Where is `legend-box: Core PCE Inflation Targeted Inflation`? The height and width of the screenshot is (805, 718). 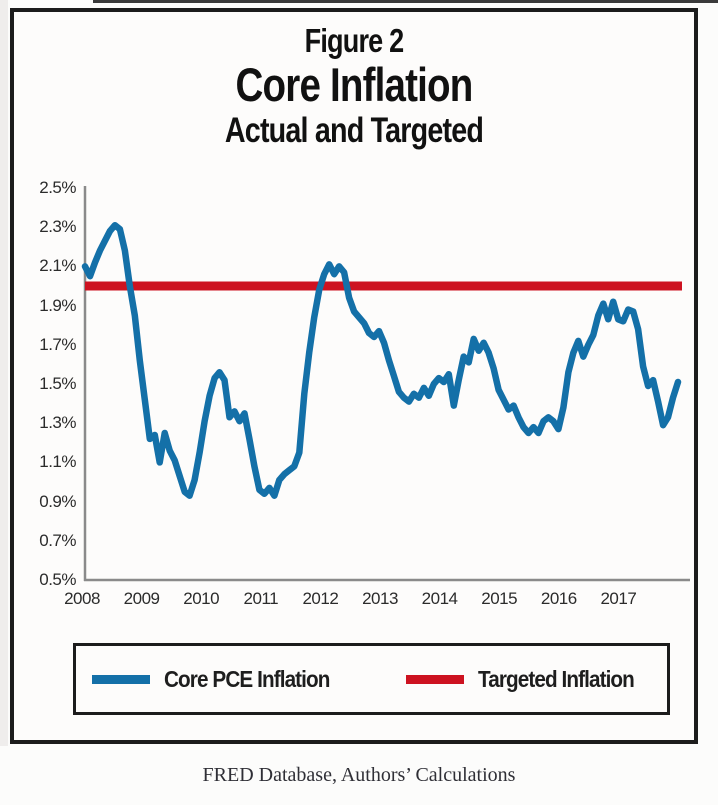 legend-box: Core PCE Inflation Targeted Inflation is located at coordinates (371, 679).